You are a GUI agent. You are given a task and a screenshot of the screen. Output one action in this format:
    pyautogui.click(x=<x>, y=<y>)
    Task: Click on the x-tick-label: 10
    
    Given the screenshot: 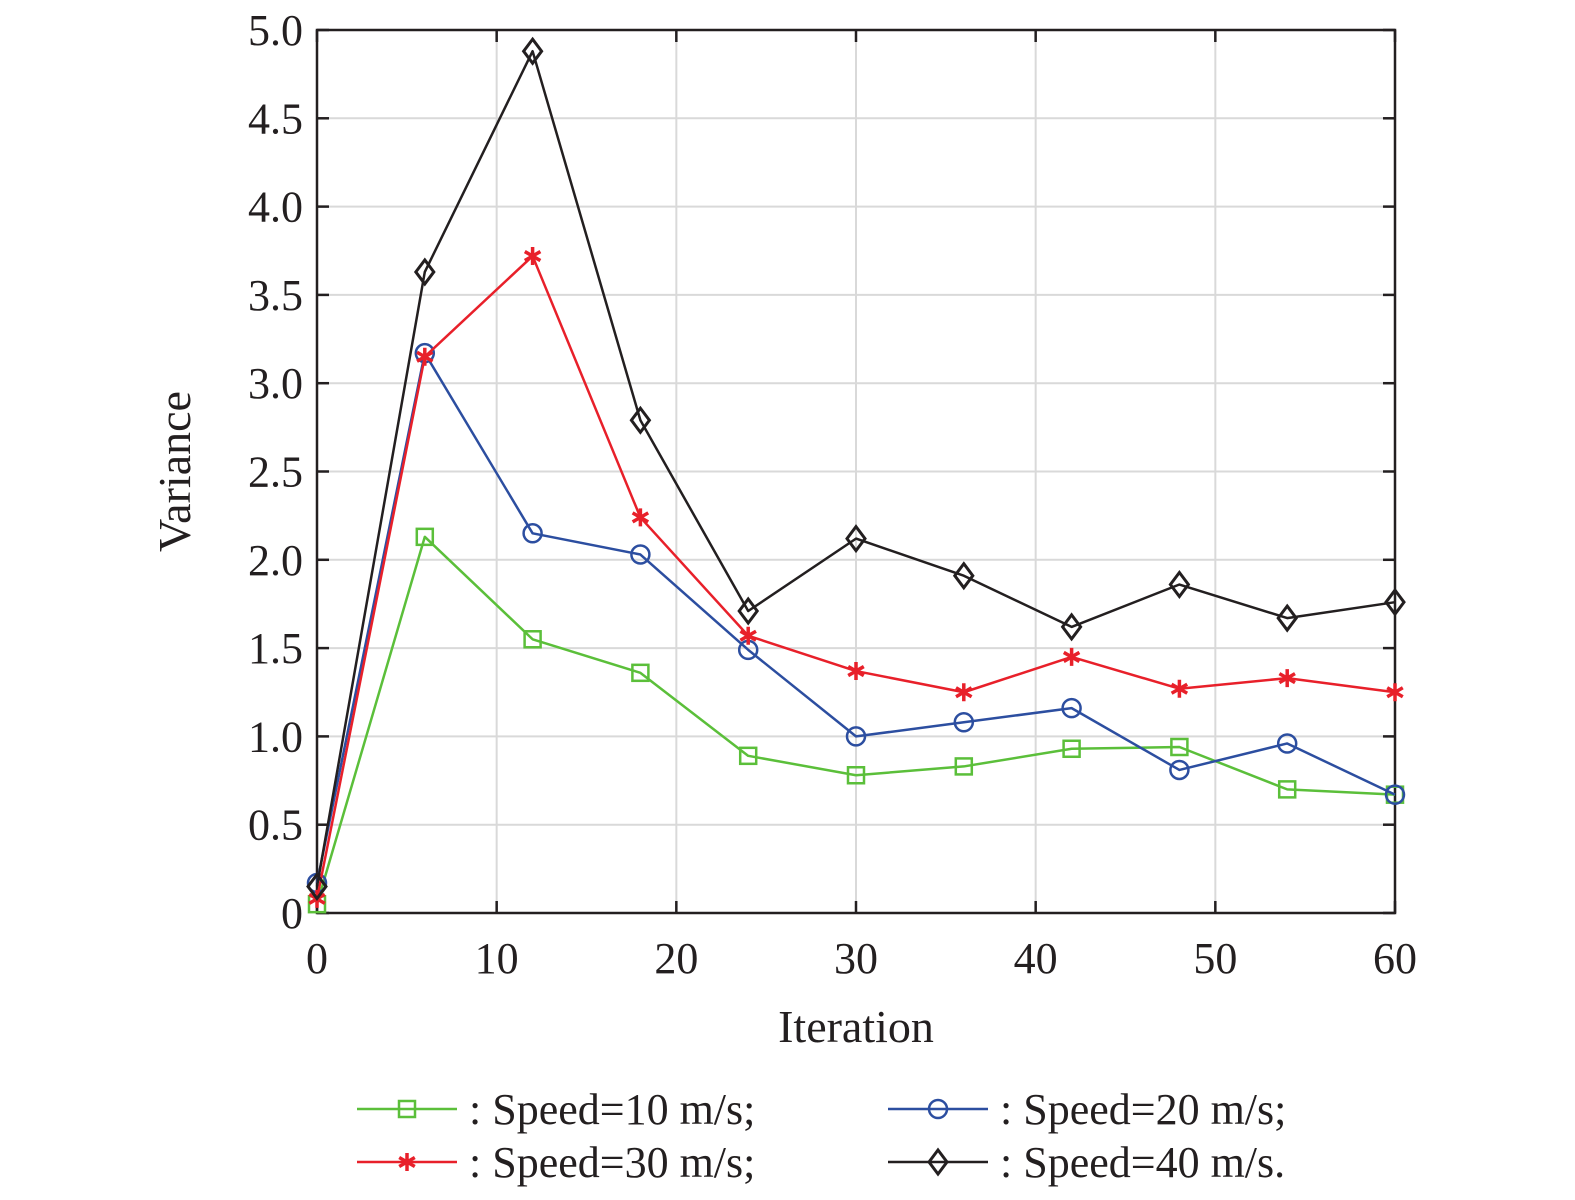 What is the action you would take?
    pyautogui.click(x=497, y=958)
    